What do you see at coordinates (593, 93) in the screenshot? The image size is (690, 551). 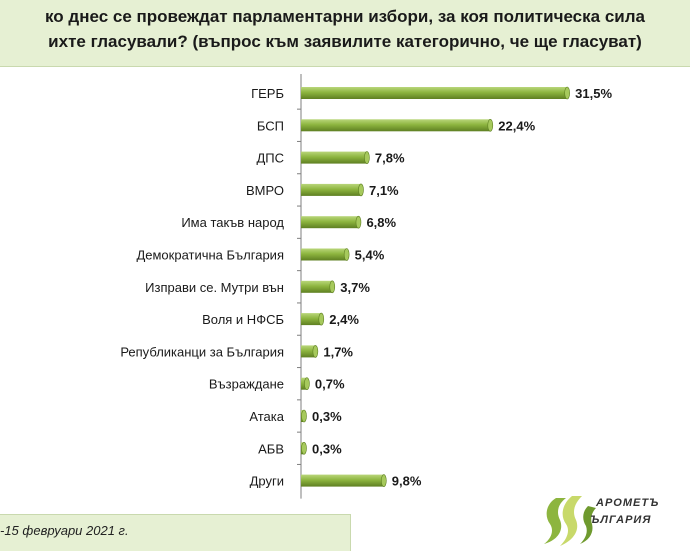 I see `data-label: 31,5%` at bounding box center [593, 93].